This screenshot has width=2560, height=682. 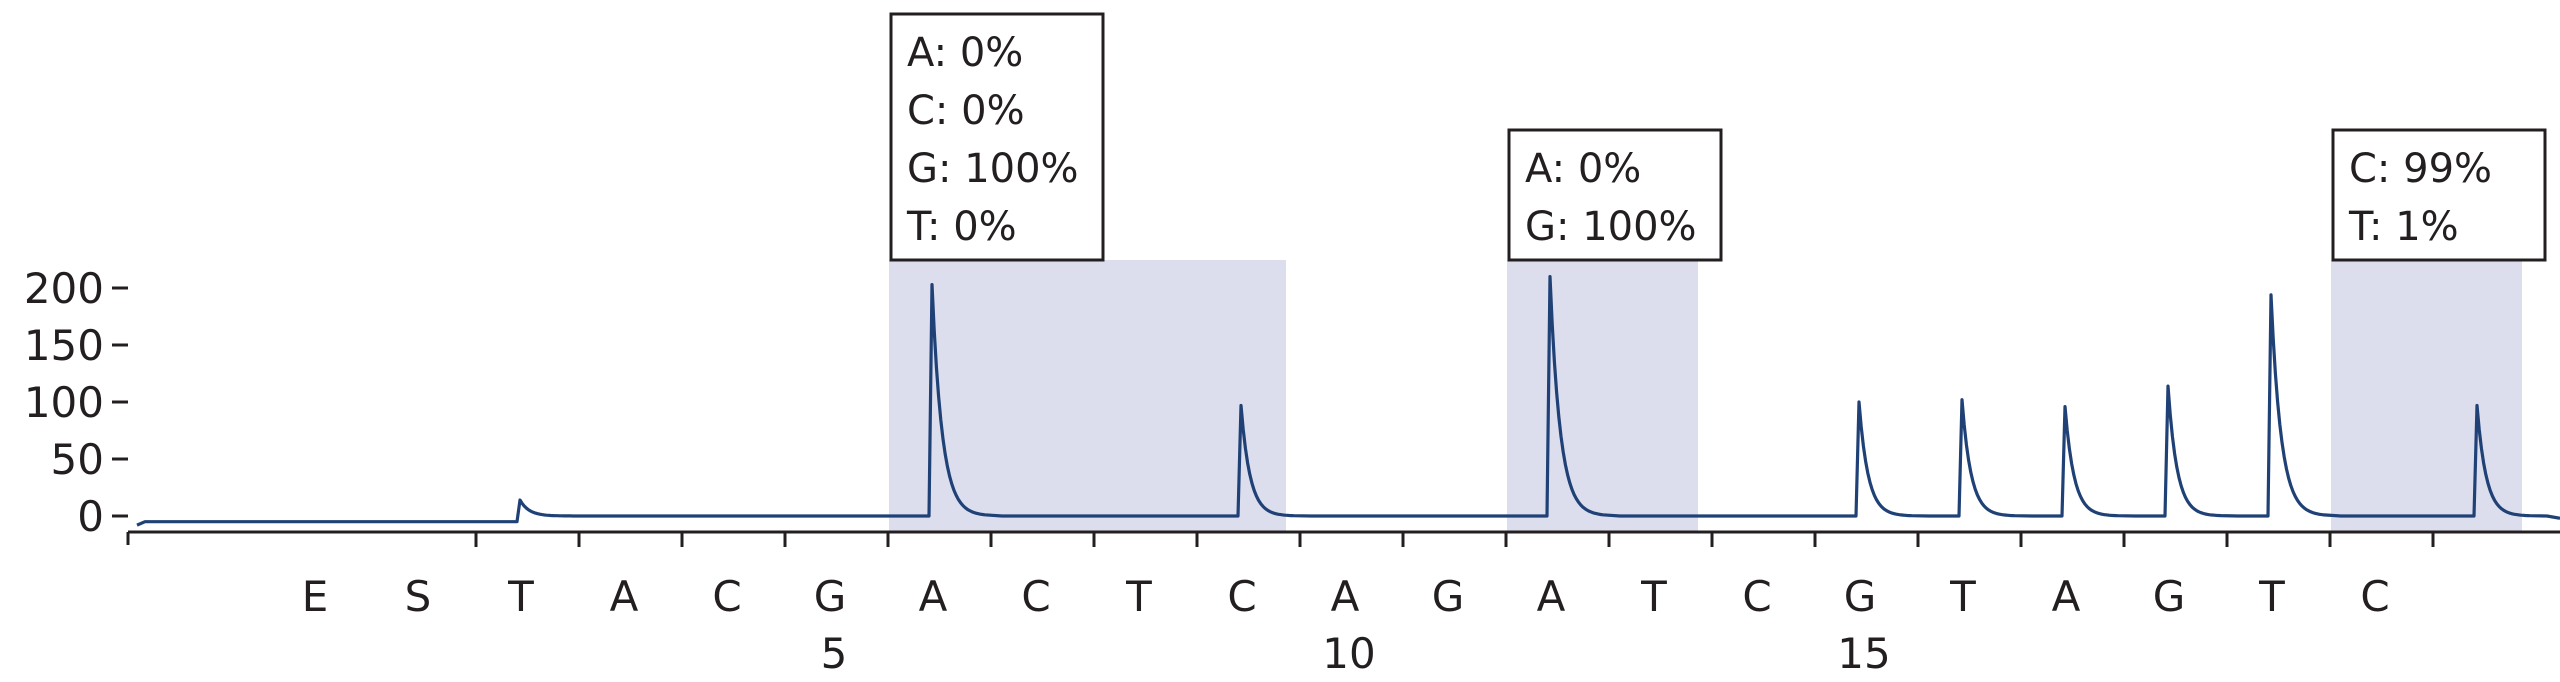 What do you see at coordinates (966, 111) in the screenshot?
I see `annotation-line: C: 0%` at bounding box center [966, 111].